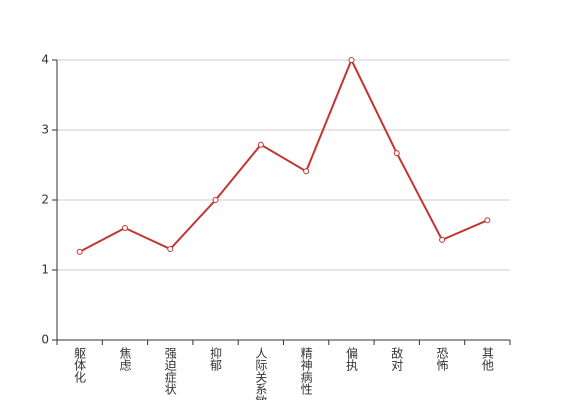 Image resolution: width=567 pixels, height=400 pixels. What do you see at coordinates (45, 60) in the screenshot?
I see `y-tick-label: 4` at bounding box center [45, 60].